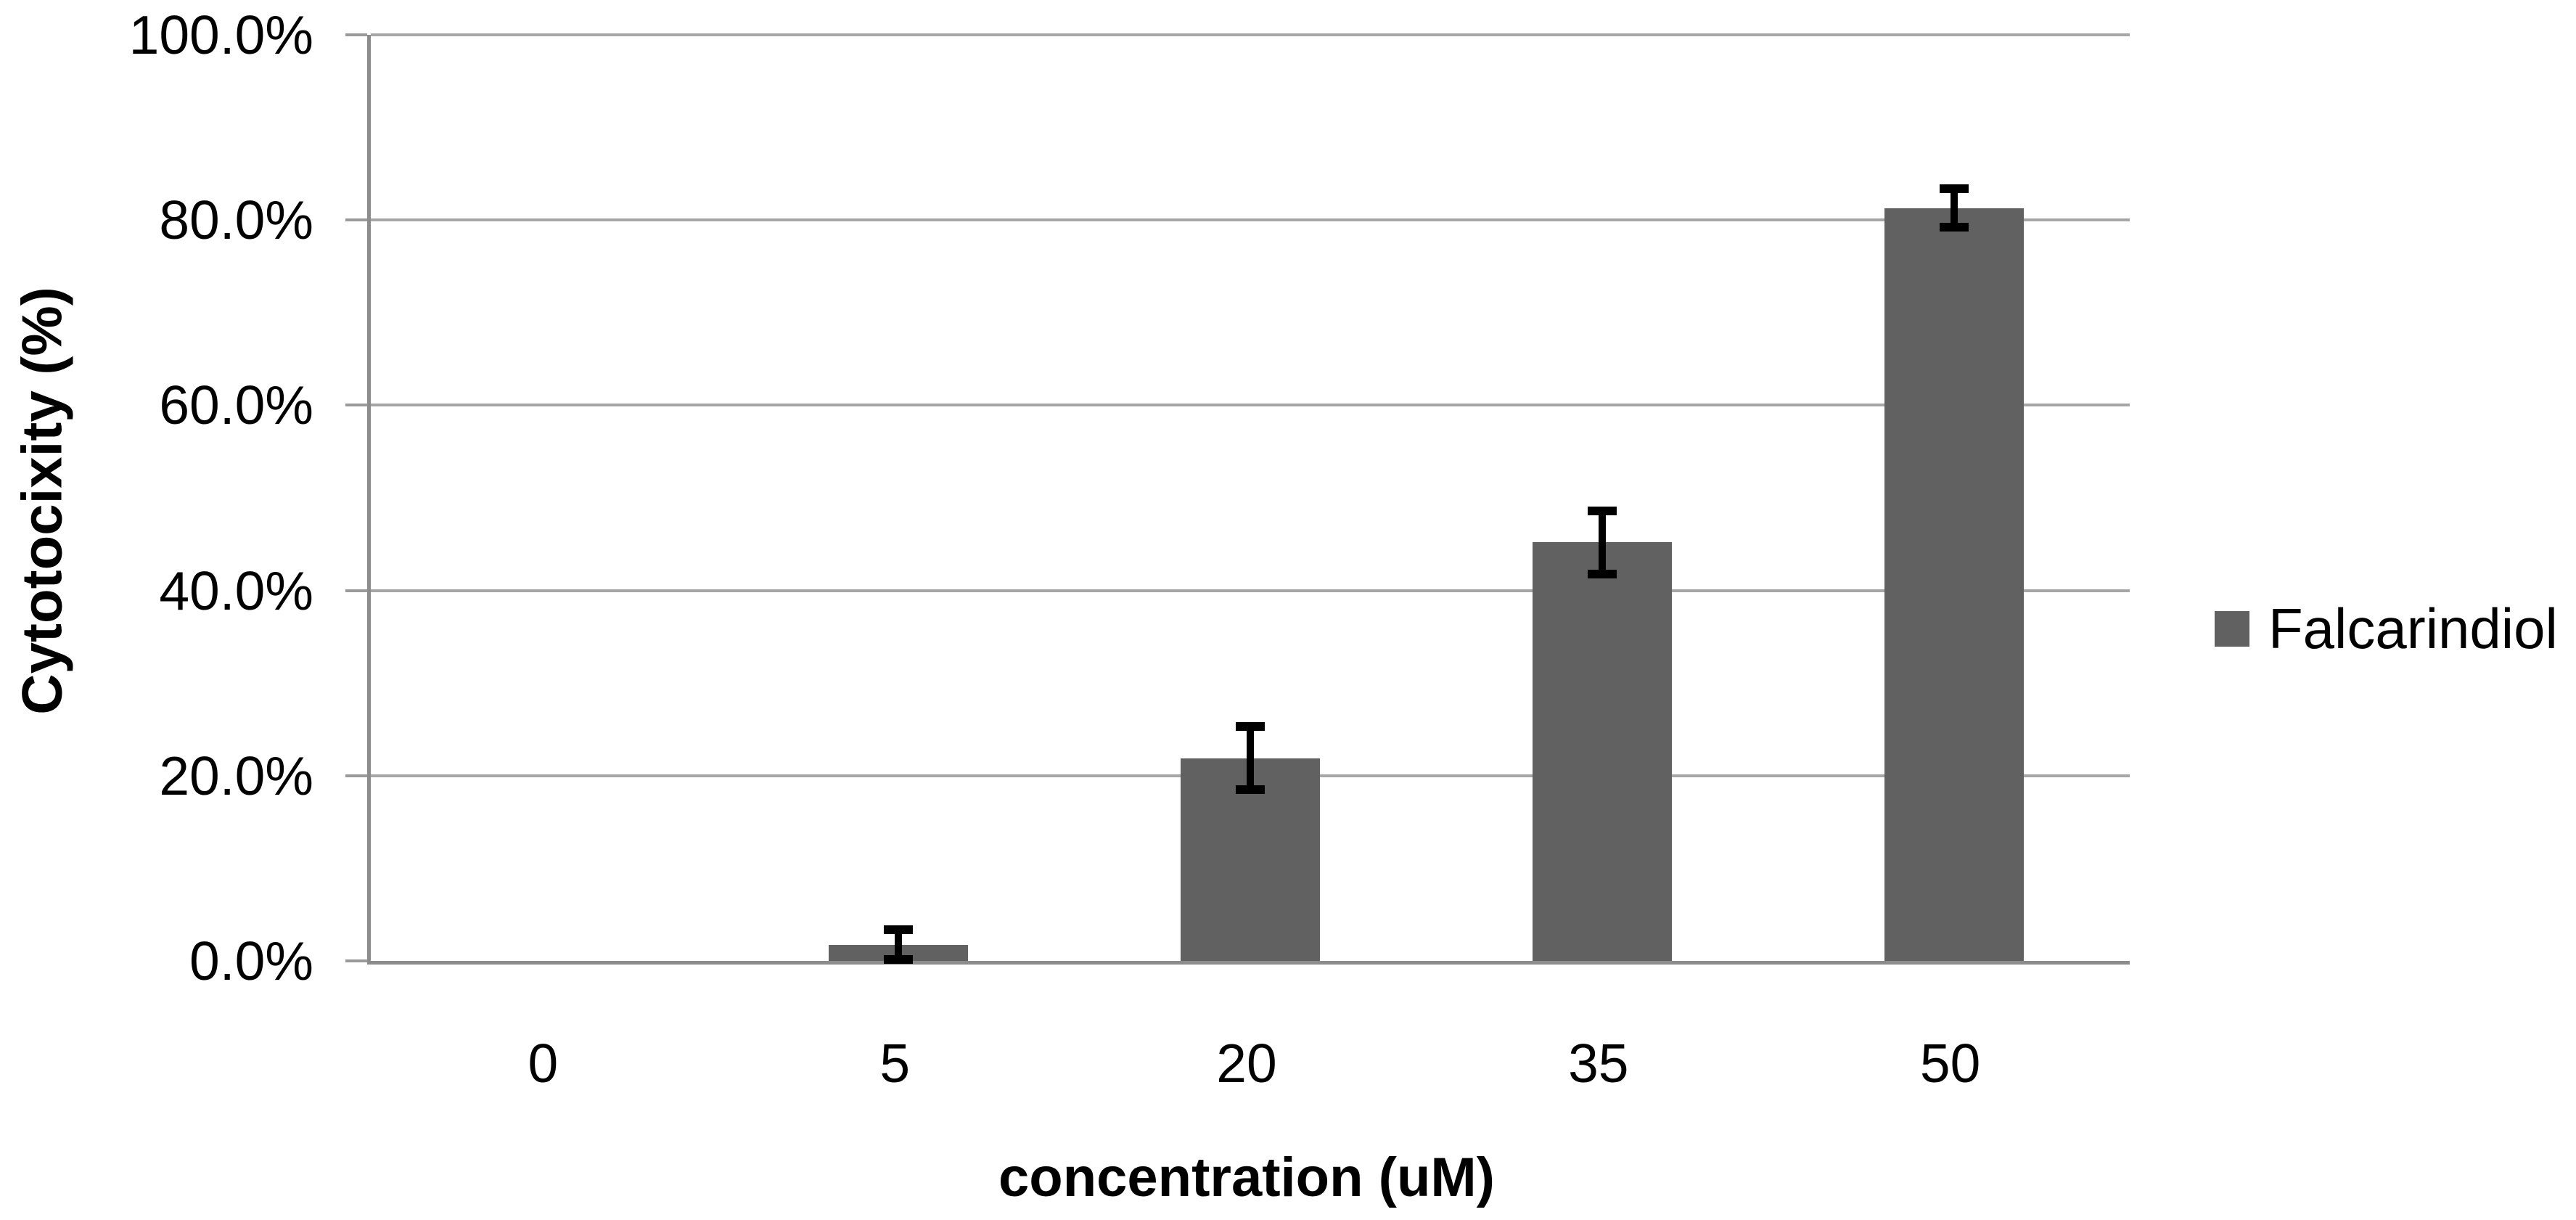 The image size is (2576, 1220). I want to click on legend-marker-falcarindiol, so click(2232, 628).